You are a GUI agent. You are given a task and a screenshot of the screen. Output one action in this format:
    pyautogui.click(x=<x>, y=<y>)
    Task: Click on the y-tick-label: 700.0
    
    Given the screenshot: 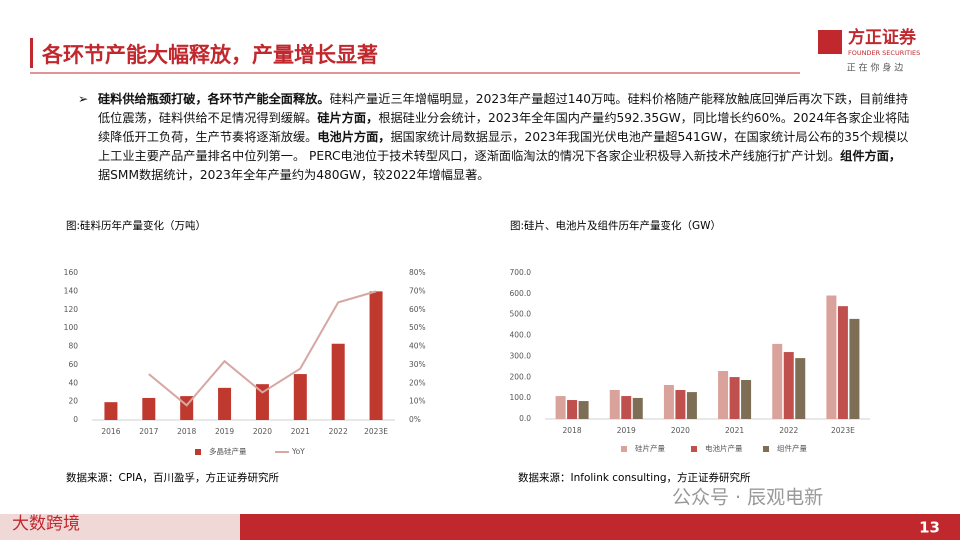 What is the action you would take?
    pyautogui.click(x=521, y=272)
    